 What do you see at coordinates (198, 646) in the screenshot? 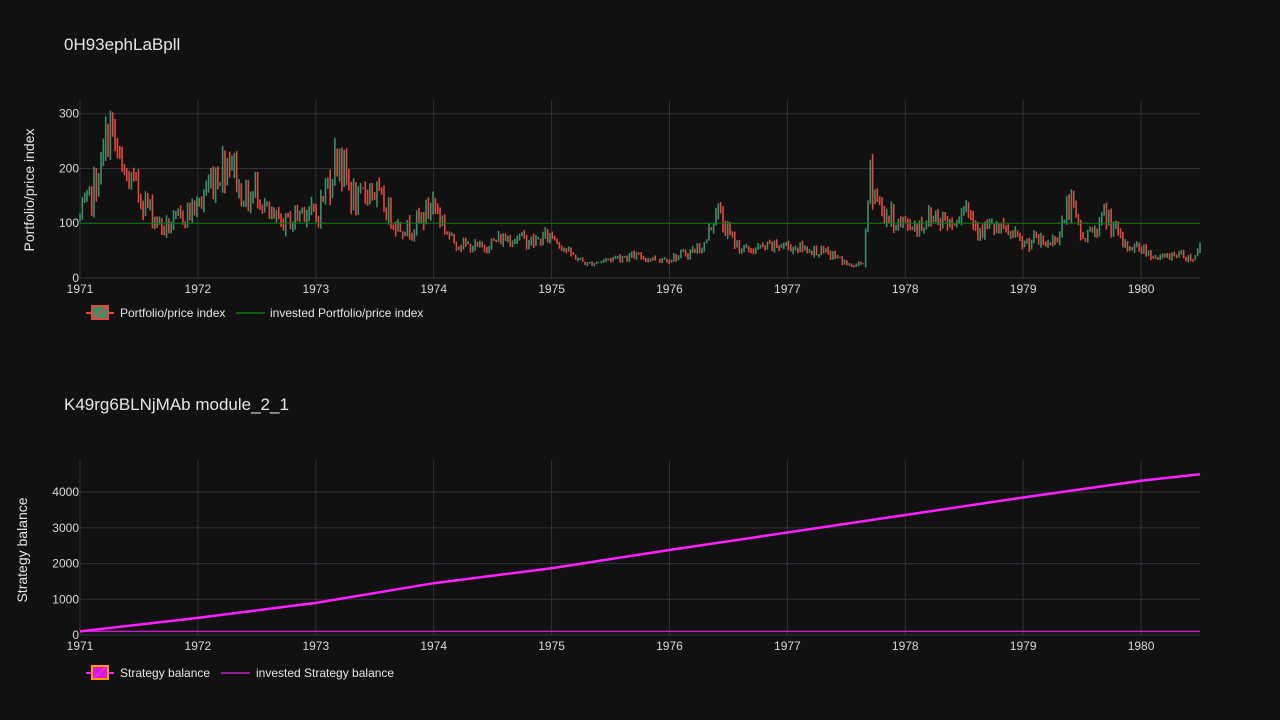
I see `chart-2-x-tick-label: 1972` at bounding box center [198, 646].